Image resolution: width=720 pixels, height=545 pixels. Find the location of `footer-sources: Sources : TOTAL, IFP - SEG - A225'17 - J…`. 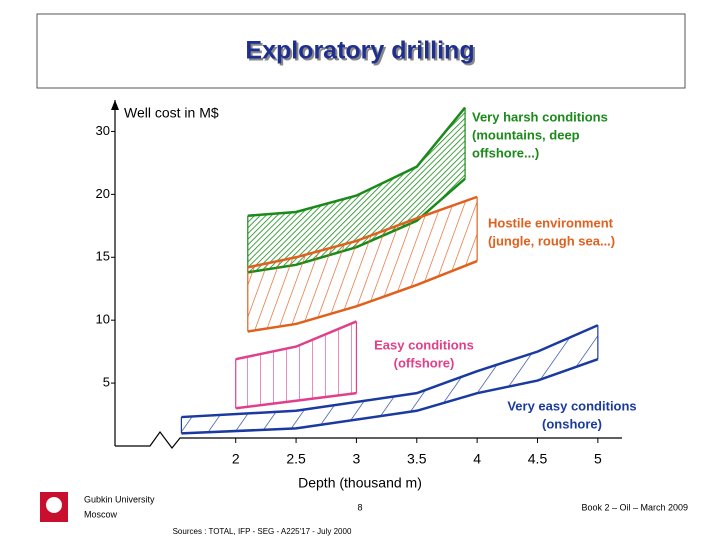

footer-sources: Sources : TOTAL, IFP - SEG - A225'17 - J… is located at coordinates (262, 531).